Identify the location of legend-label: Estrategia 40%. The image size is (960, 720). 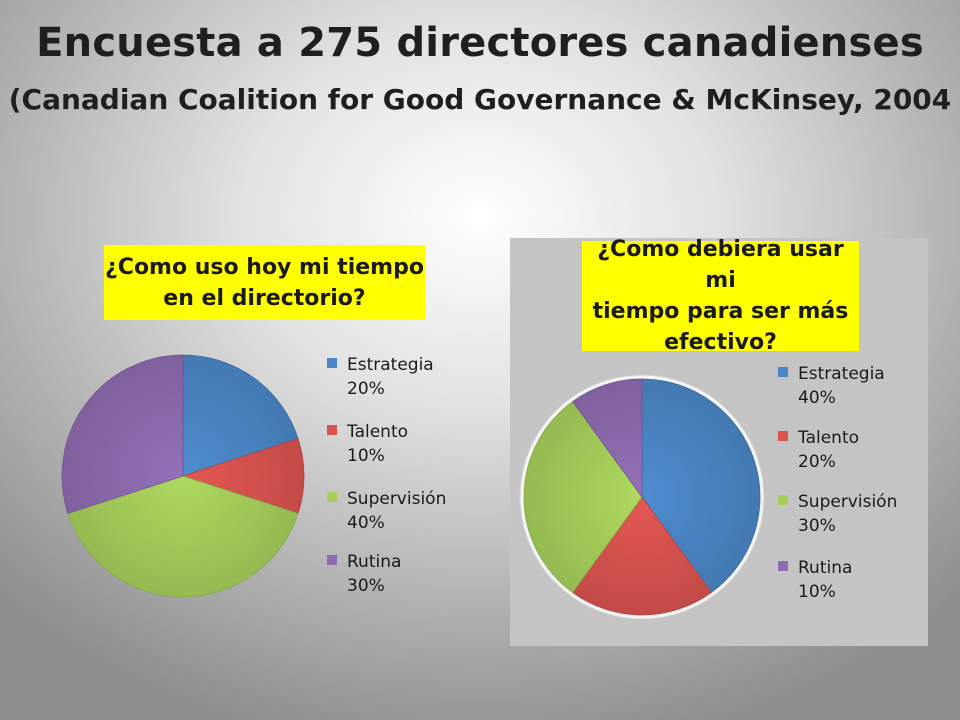
(841, 386).